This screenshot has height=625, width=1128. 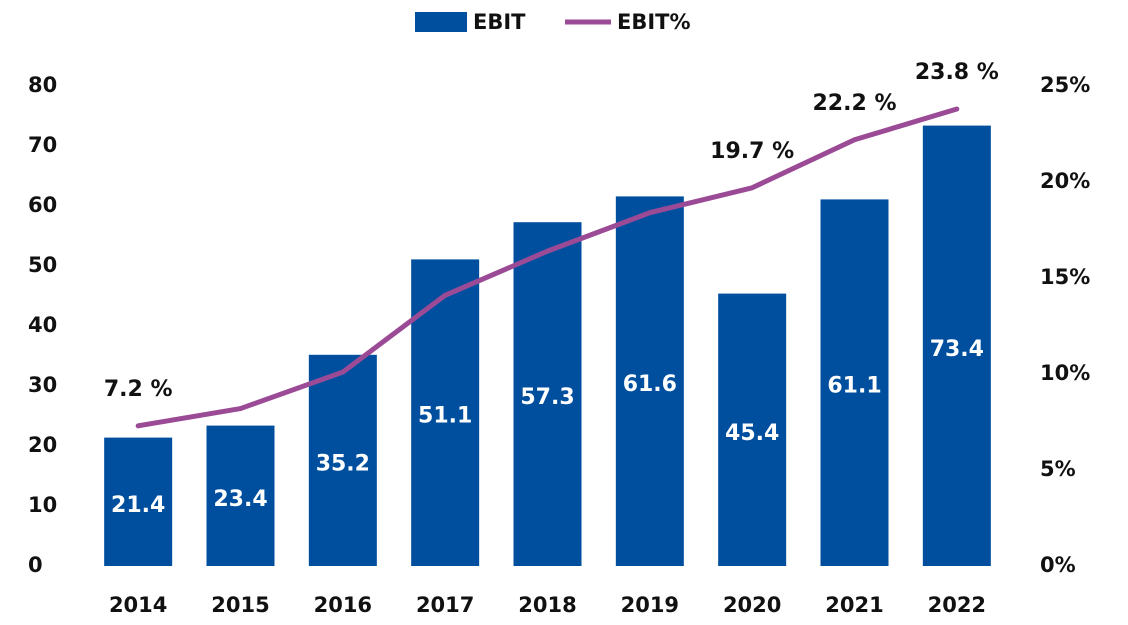 What do you see at coordinates (445, 416) in the screenshot?
I see `bar-label: 51.1` at bounding box center [445, 416].